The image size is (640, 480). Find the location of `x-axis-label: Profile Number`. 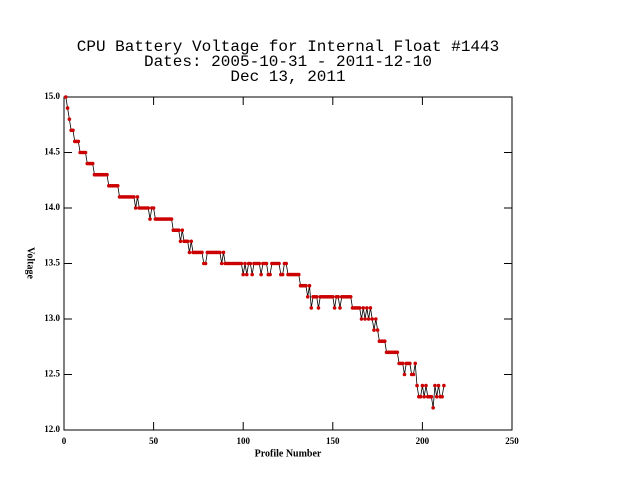

x-axis-label: Profile Number is located at coordinates (288, 453).